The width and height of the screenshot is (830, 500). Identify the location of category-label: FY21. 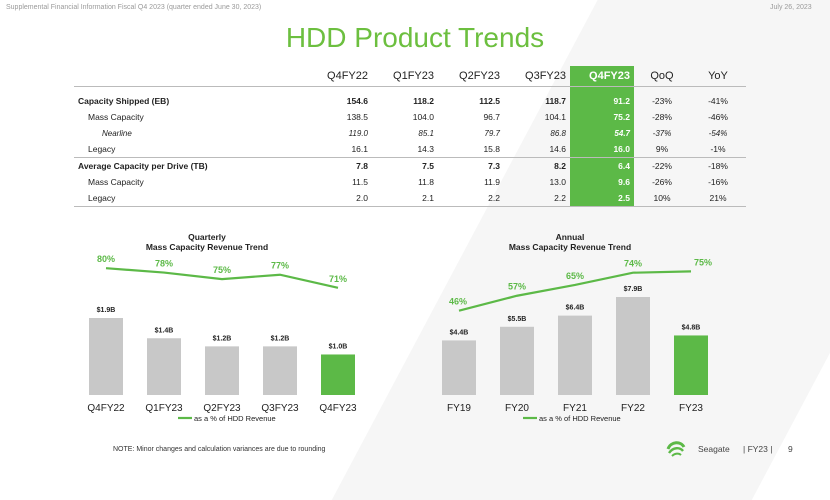
(575, 408).